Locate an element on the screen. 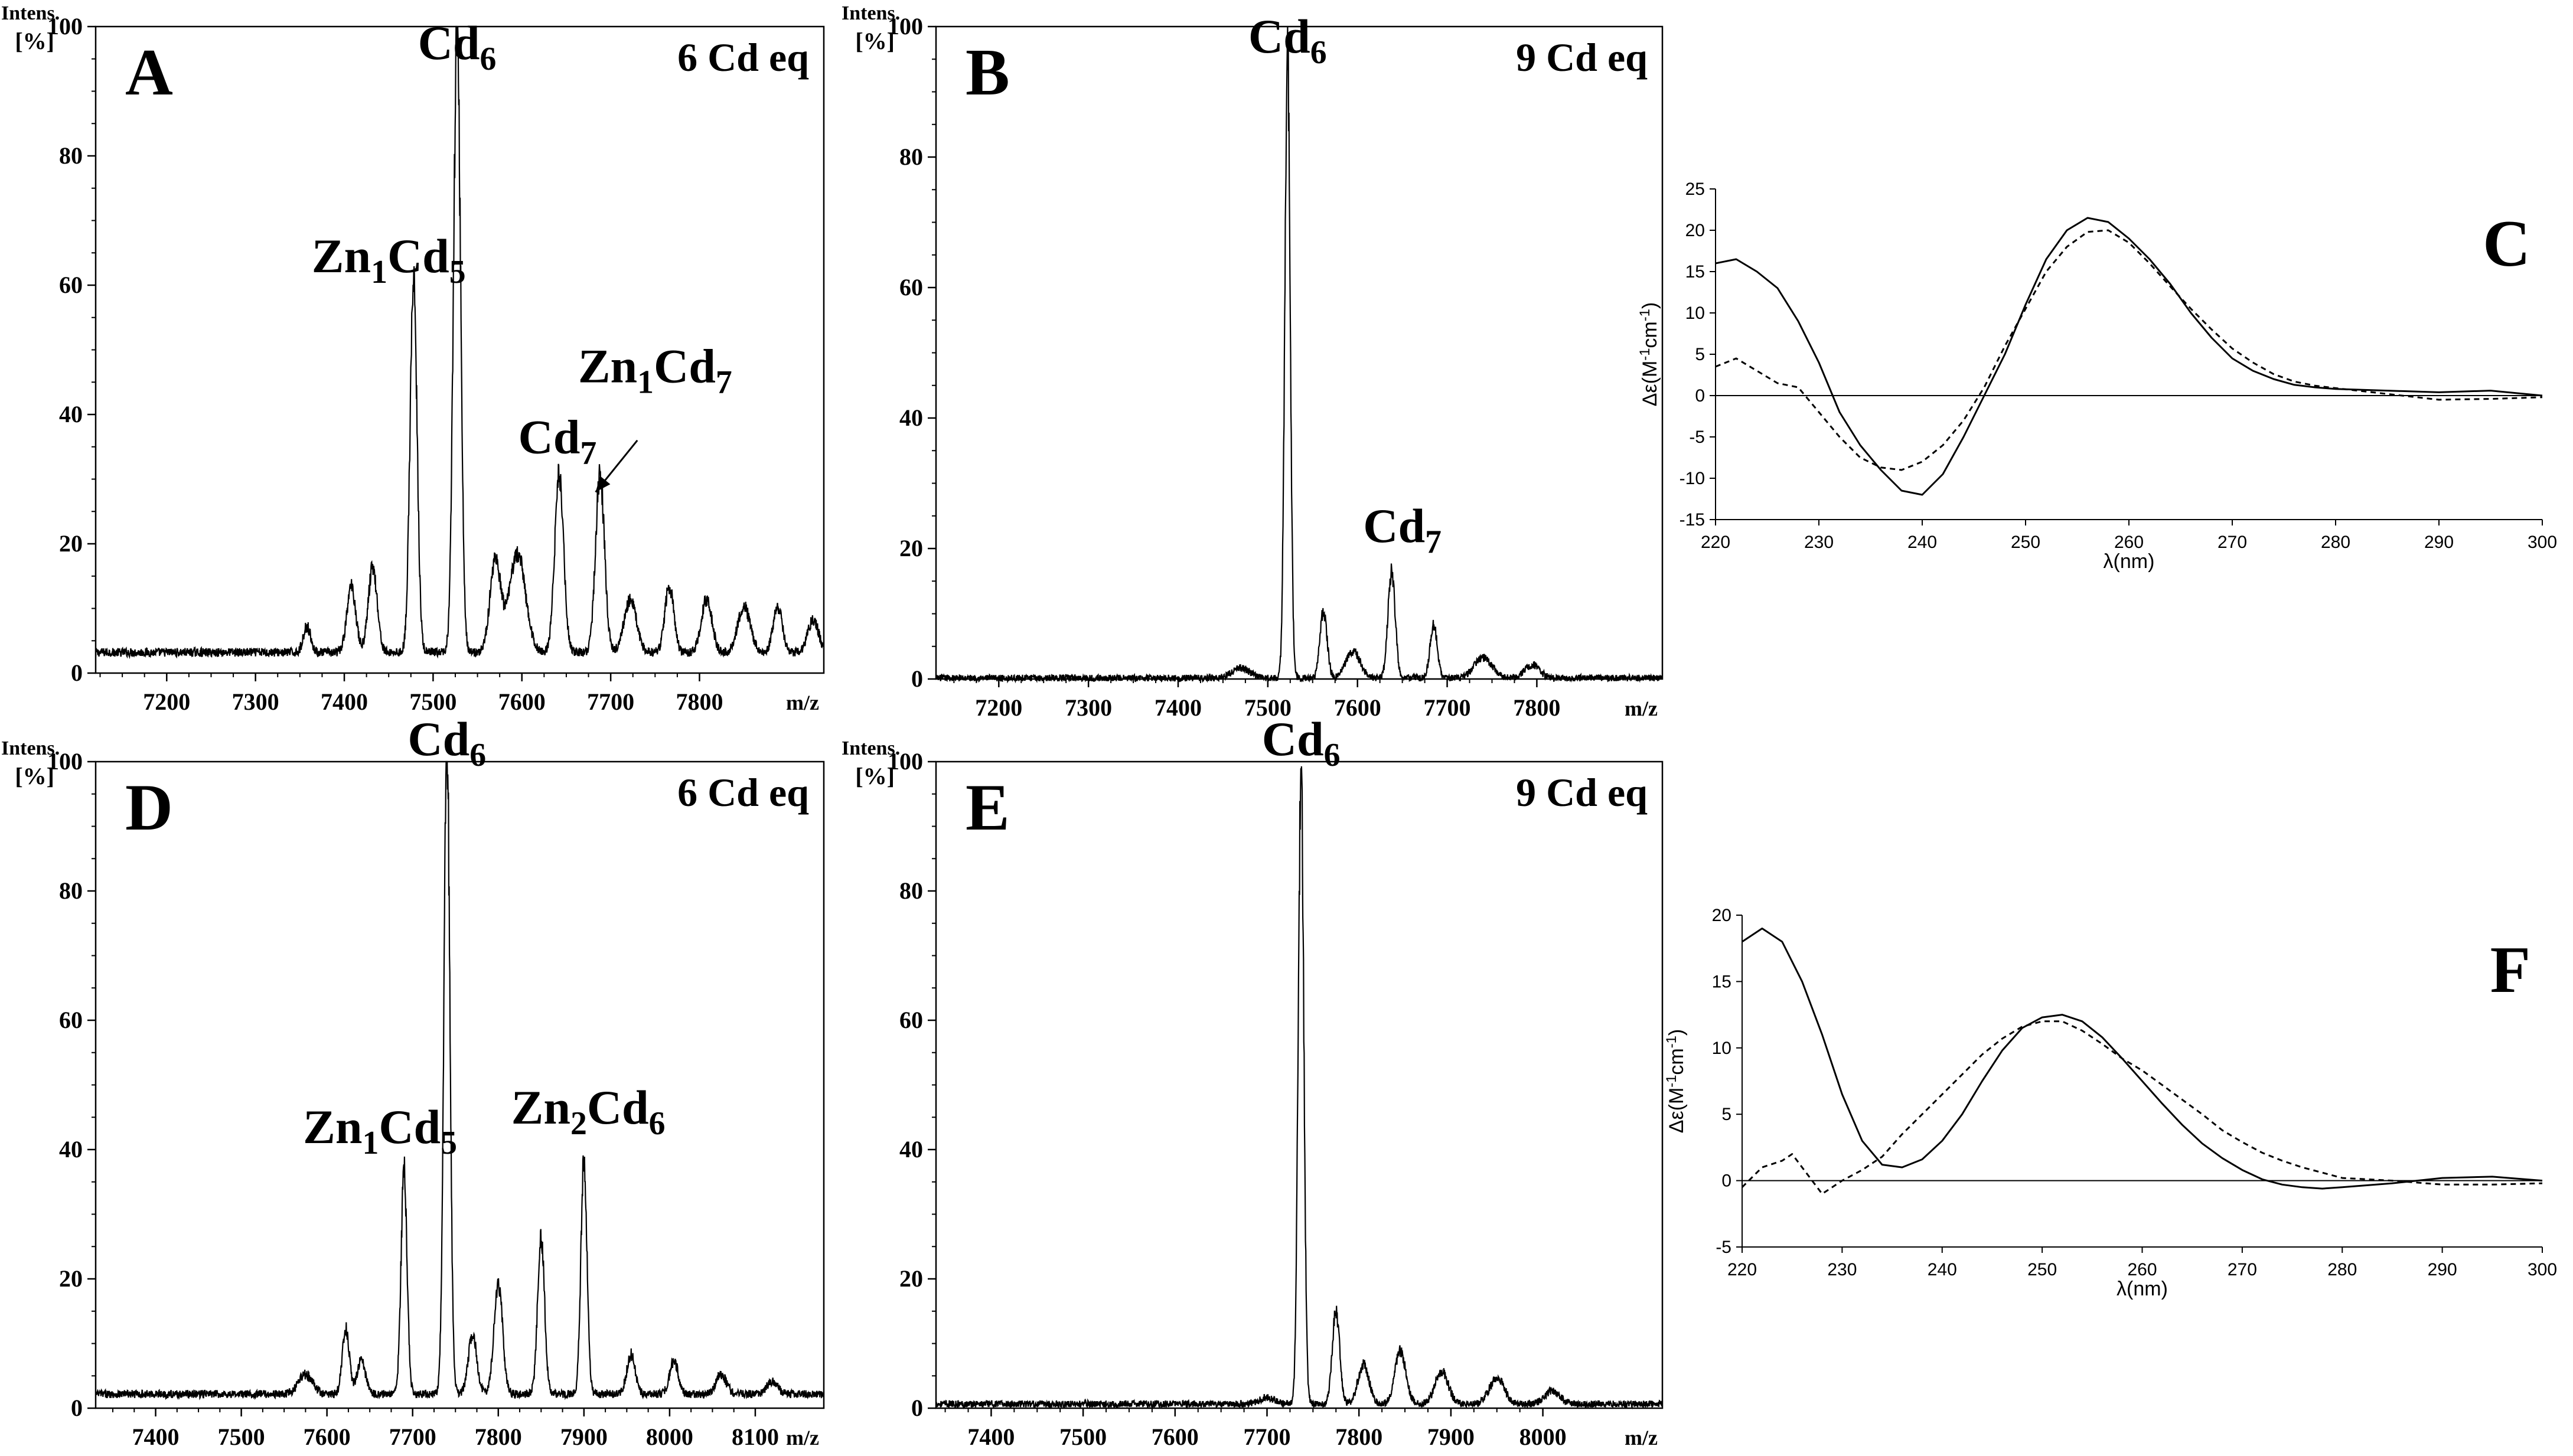 The height and width of the screenshot is (1456, 2573). x-tick-label: 8100 is located at coordinates (755, 1437).